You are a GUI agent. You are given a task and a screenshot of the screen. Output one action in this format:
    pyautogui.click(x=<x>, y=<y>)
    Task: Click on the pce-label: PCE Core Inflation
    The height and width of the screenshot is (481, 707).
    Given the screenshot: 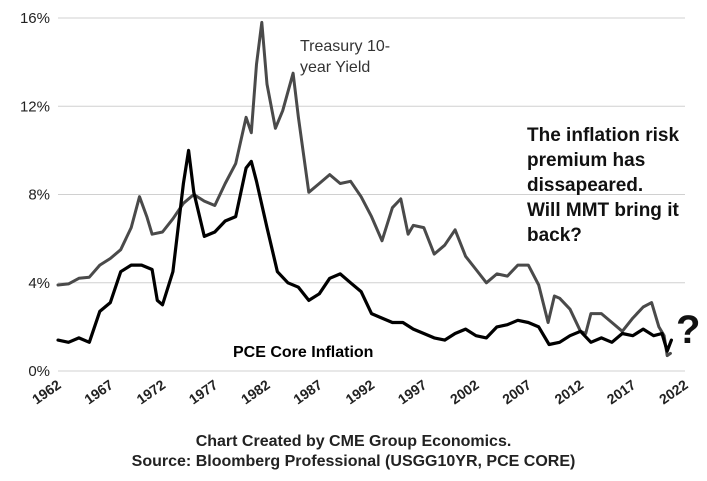 What is the action you would take?
    pyautogui.click(x=303, y=352)
    